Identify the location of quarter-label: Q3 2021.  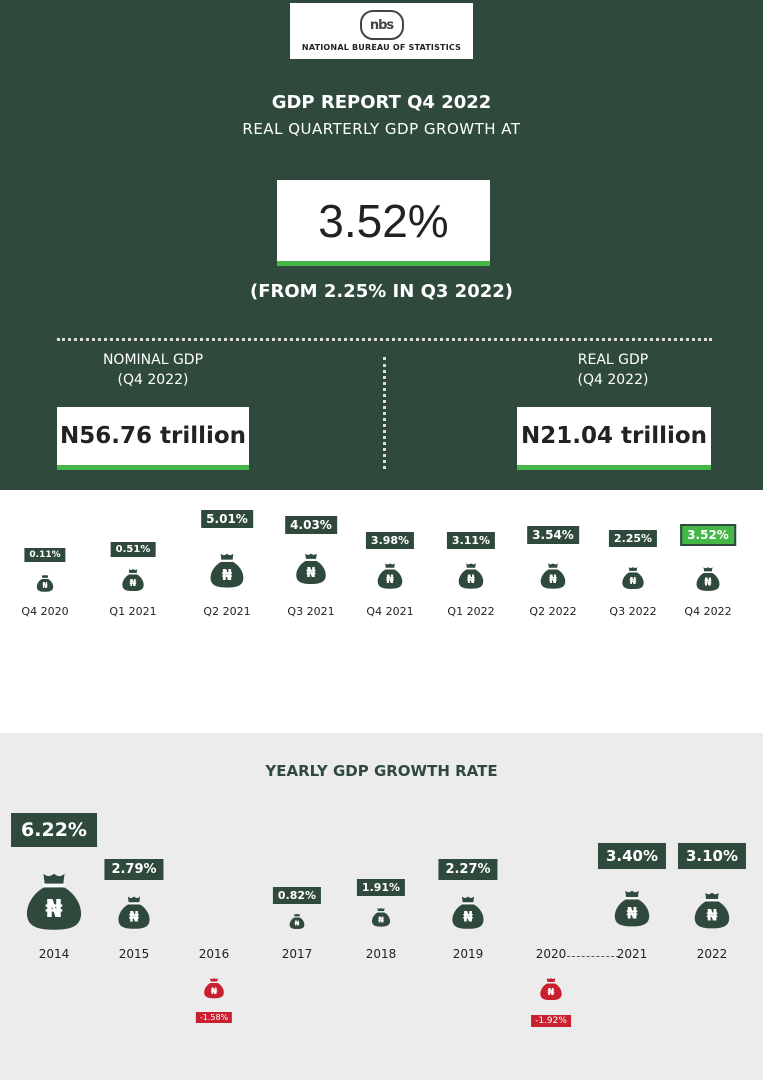
(311, 611).